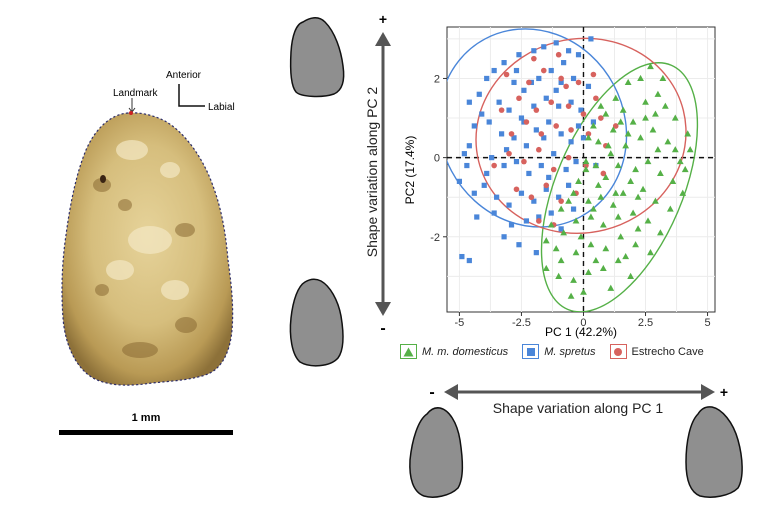 Image resolution: width=768 pixels, height=512 pixels. I want to click on anterior-label: Anterior, so click(184, 75).